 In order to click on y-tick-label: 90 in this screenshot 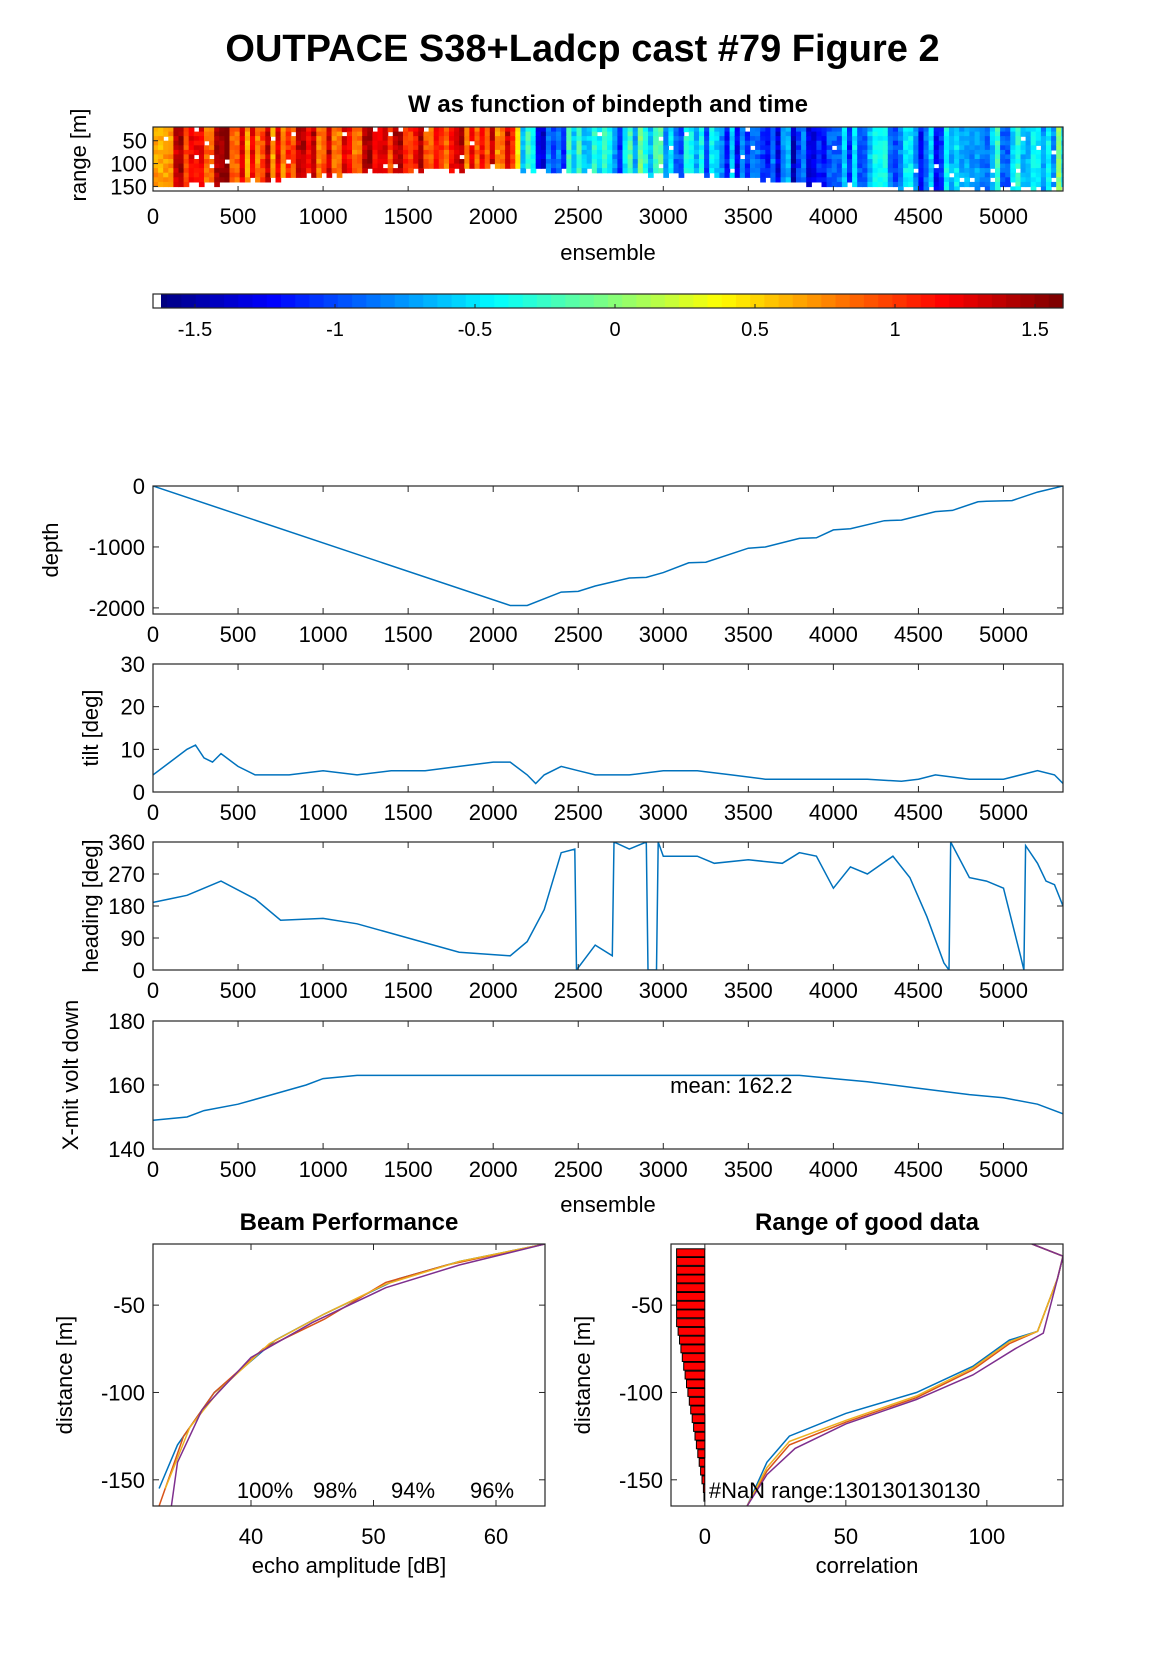, I will do `click(133, 938)`.